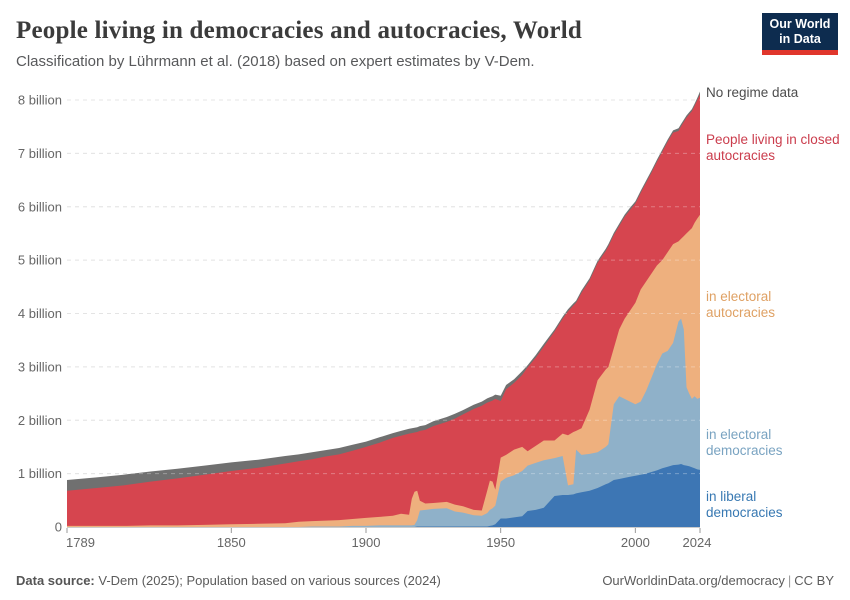 The width and height of the screenshot is (850, 600). Describe the element at coordinates (814, 580) in the screenshot. I see `cc-by-license-link: CC BY` at that location.